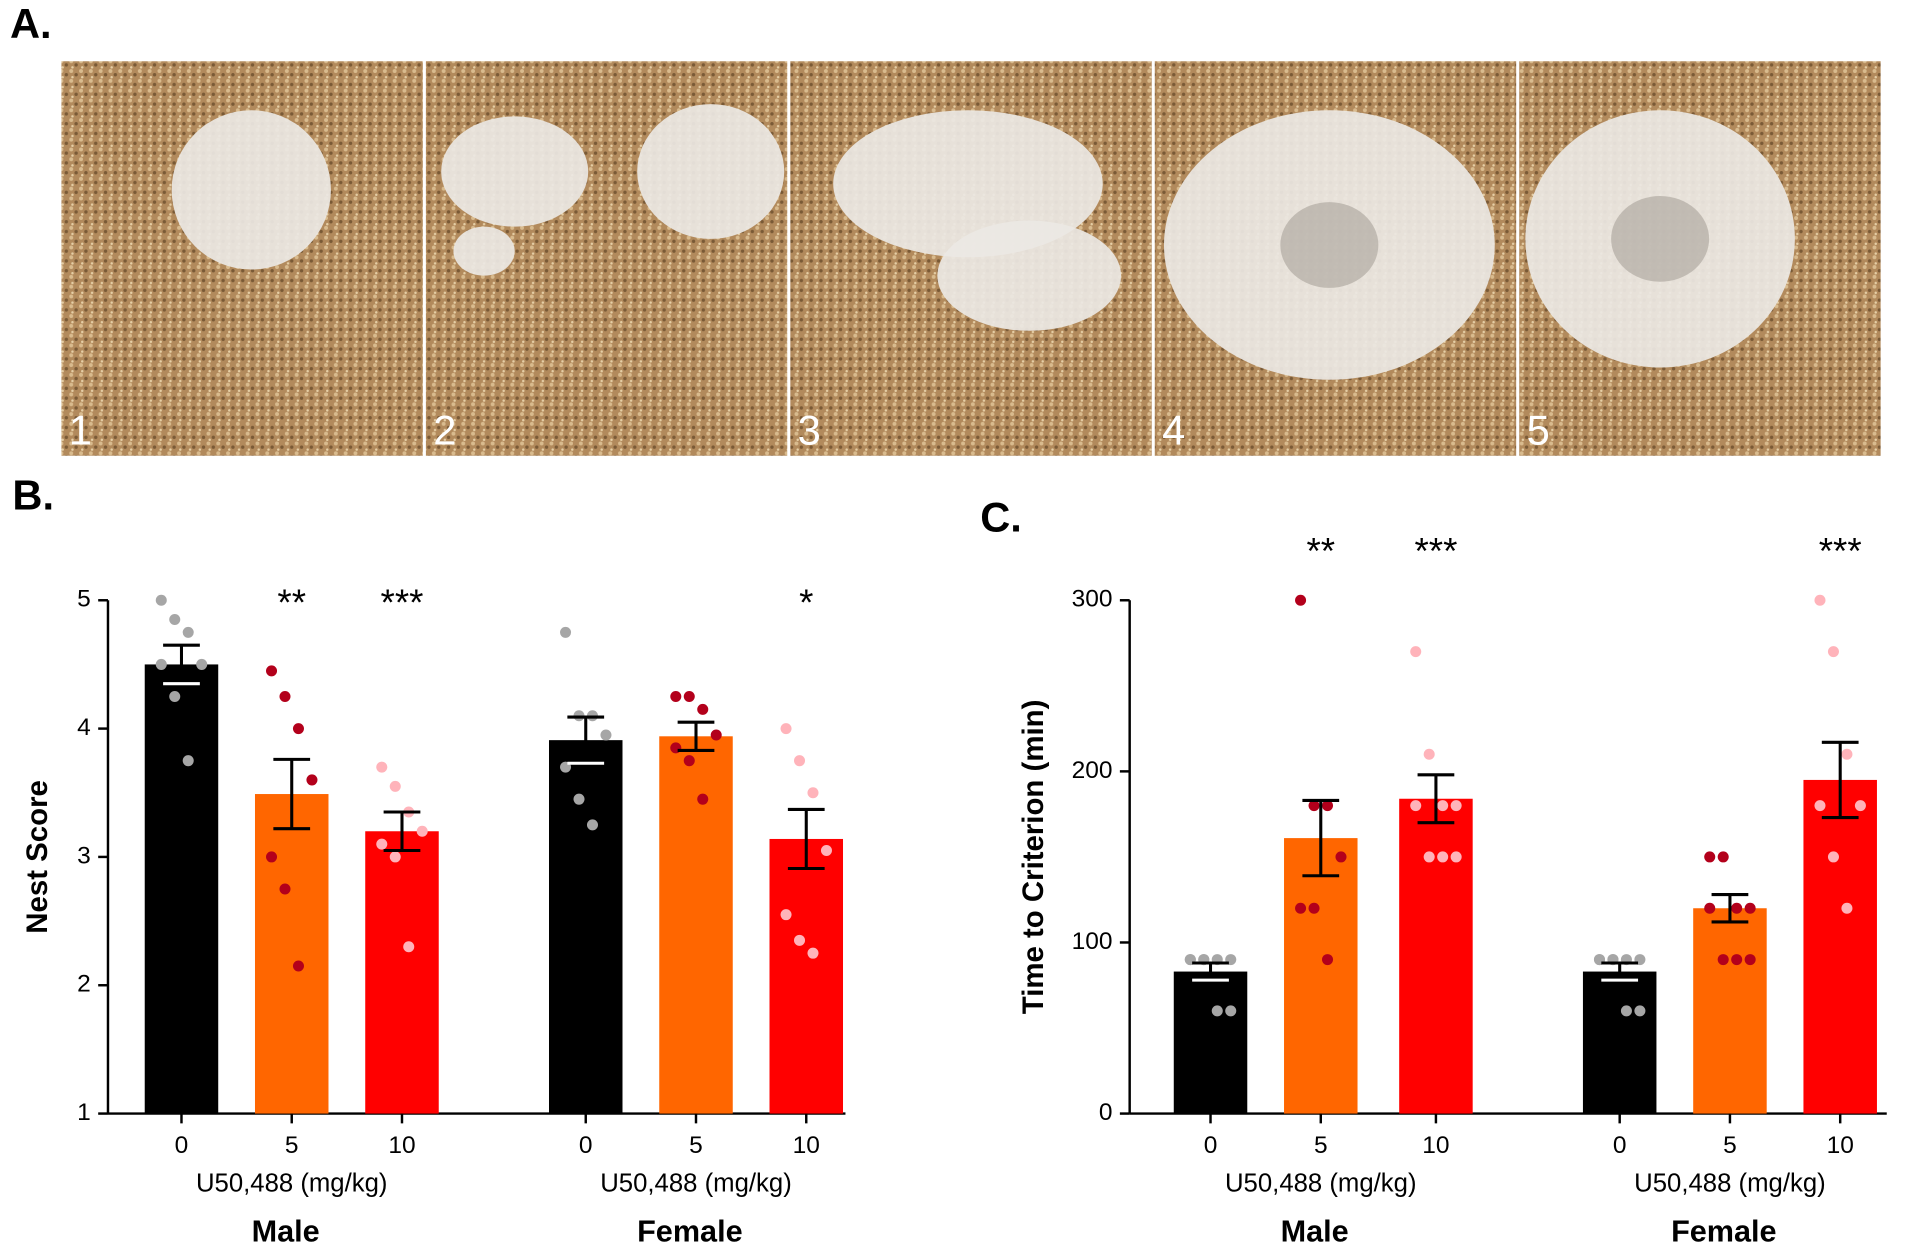  What do you see at coordinates (84, 599) in the screenshot?
I see `y-tick-label: 5` at bounding box center [84, 599].